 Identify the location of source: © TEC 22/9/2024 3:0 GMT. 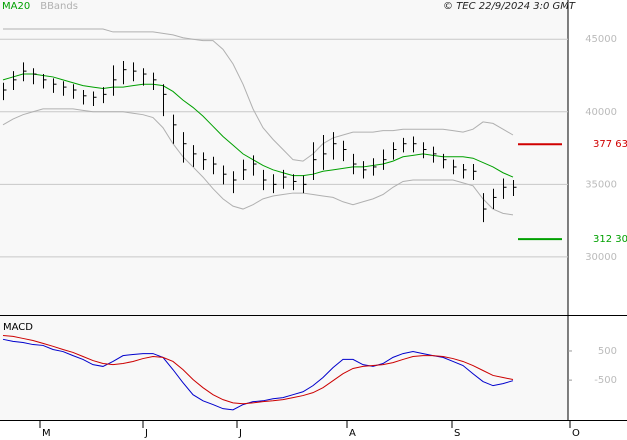
(509, 6).